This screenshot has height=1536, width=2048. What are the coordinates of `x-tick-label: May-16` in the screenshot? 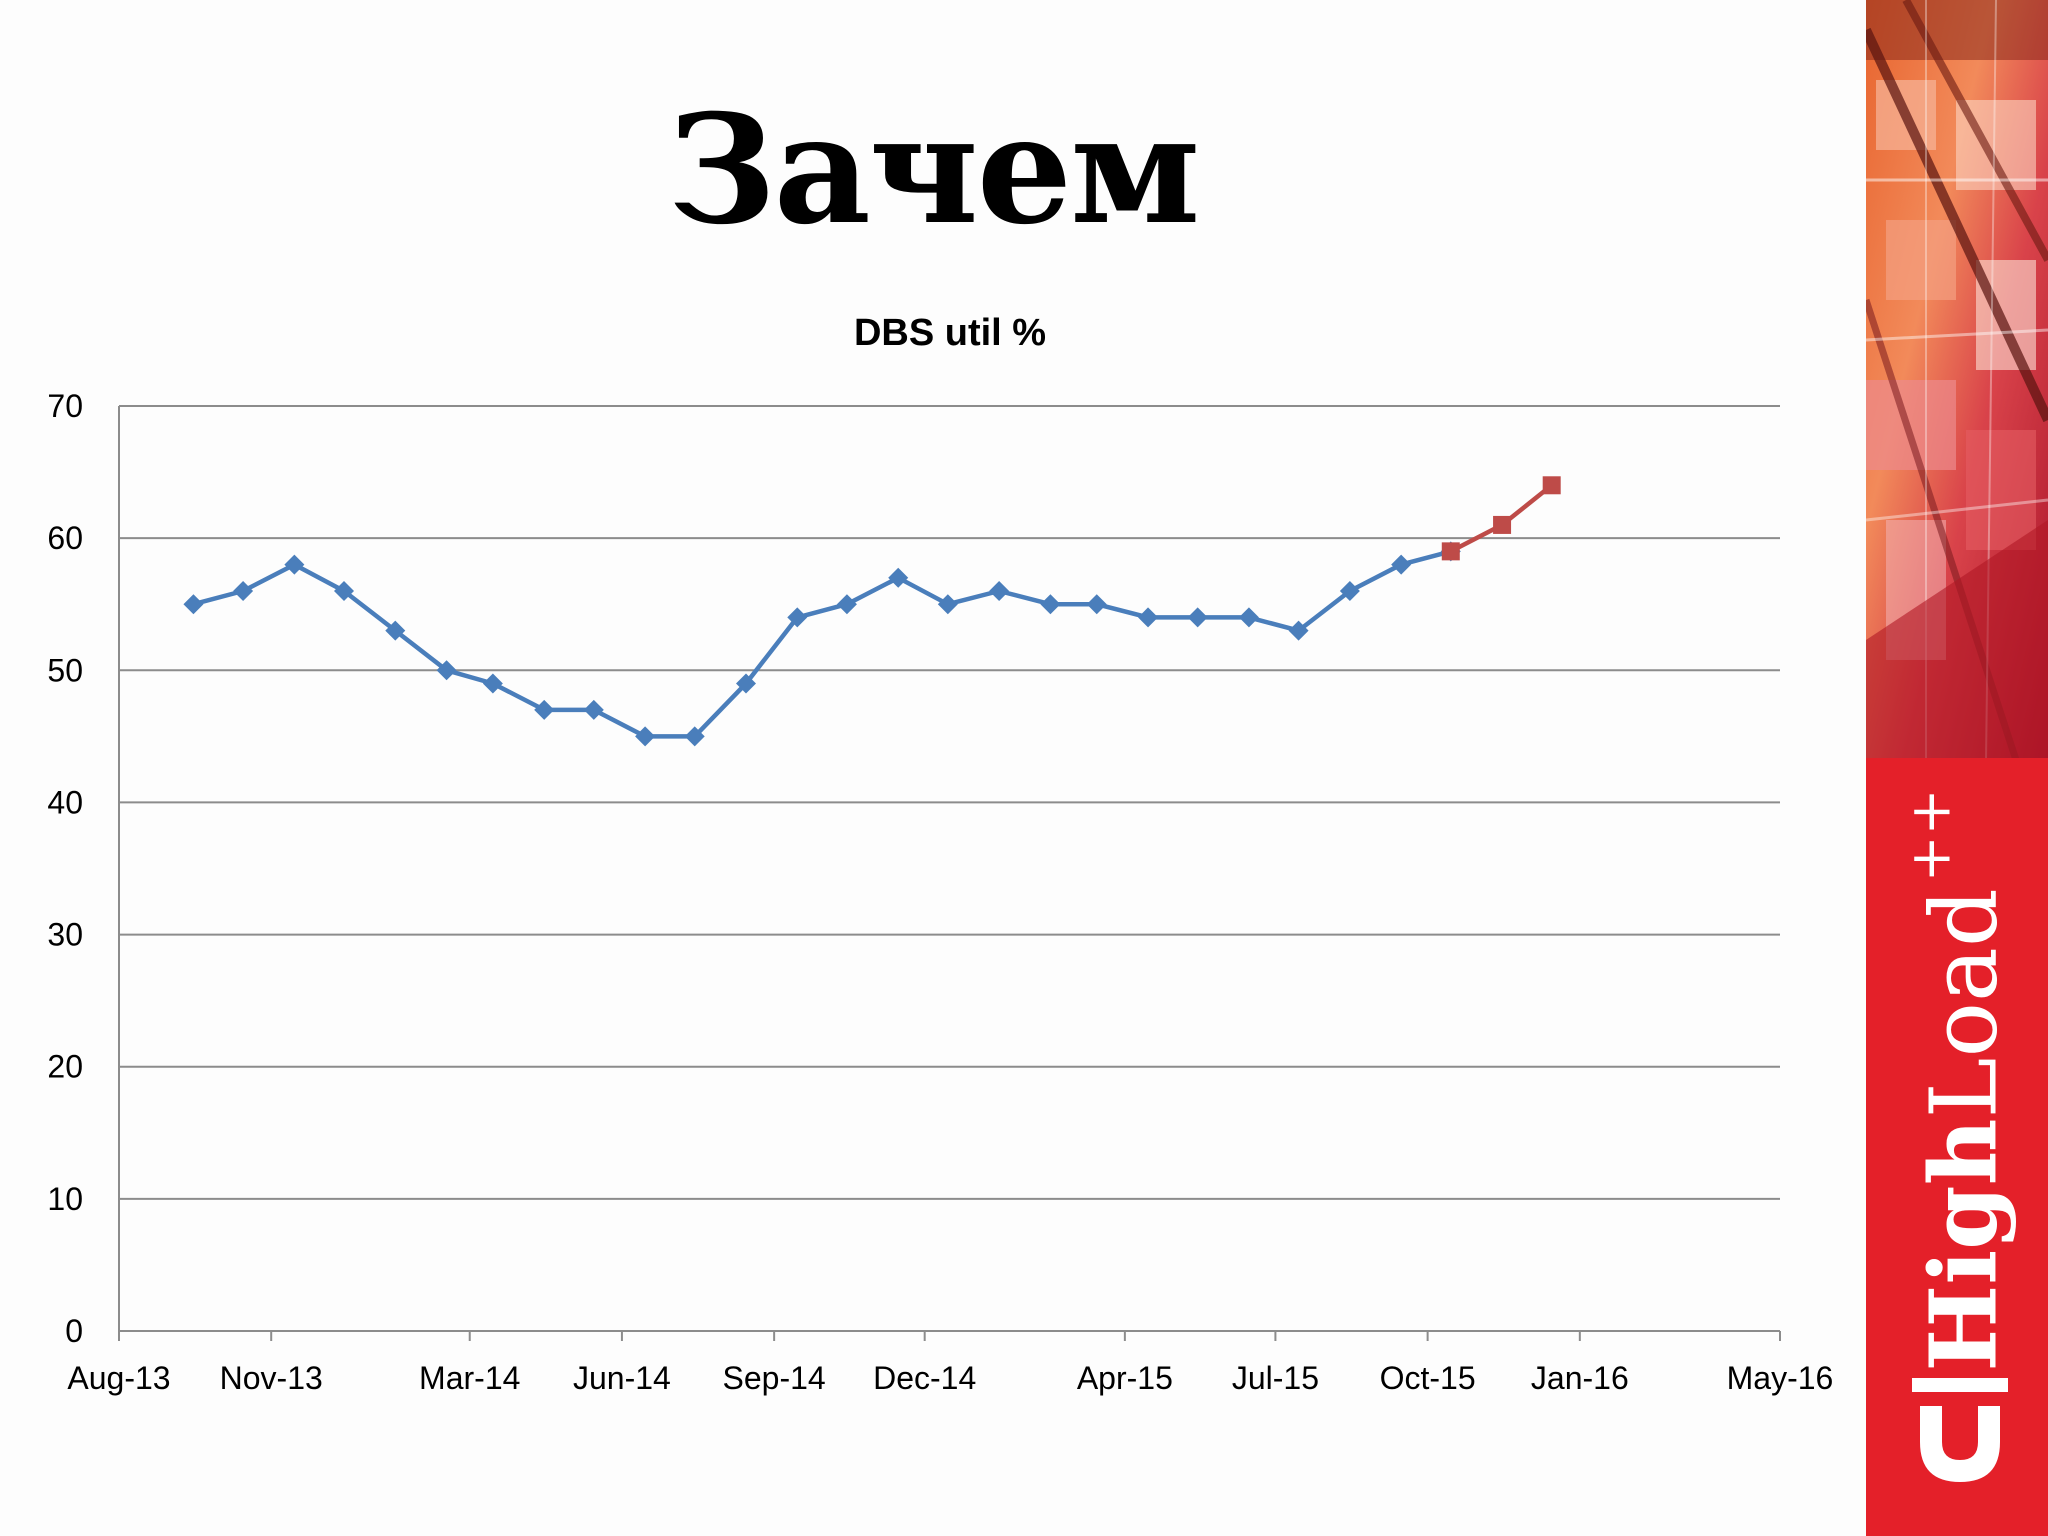 It's located at (1780, 1378).